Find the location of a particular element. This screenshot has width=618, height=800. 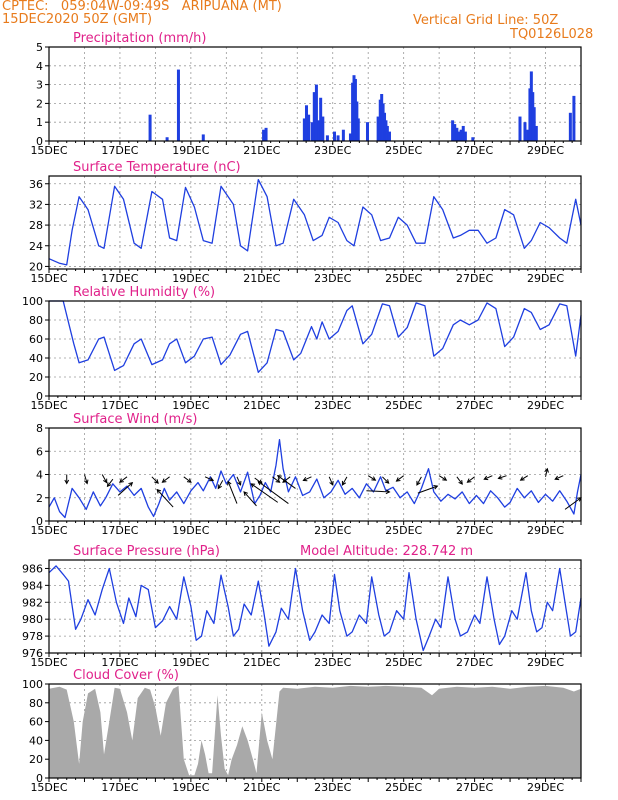

wind-title: Surface Wind (m/s) is located at coordinates (135, 419).